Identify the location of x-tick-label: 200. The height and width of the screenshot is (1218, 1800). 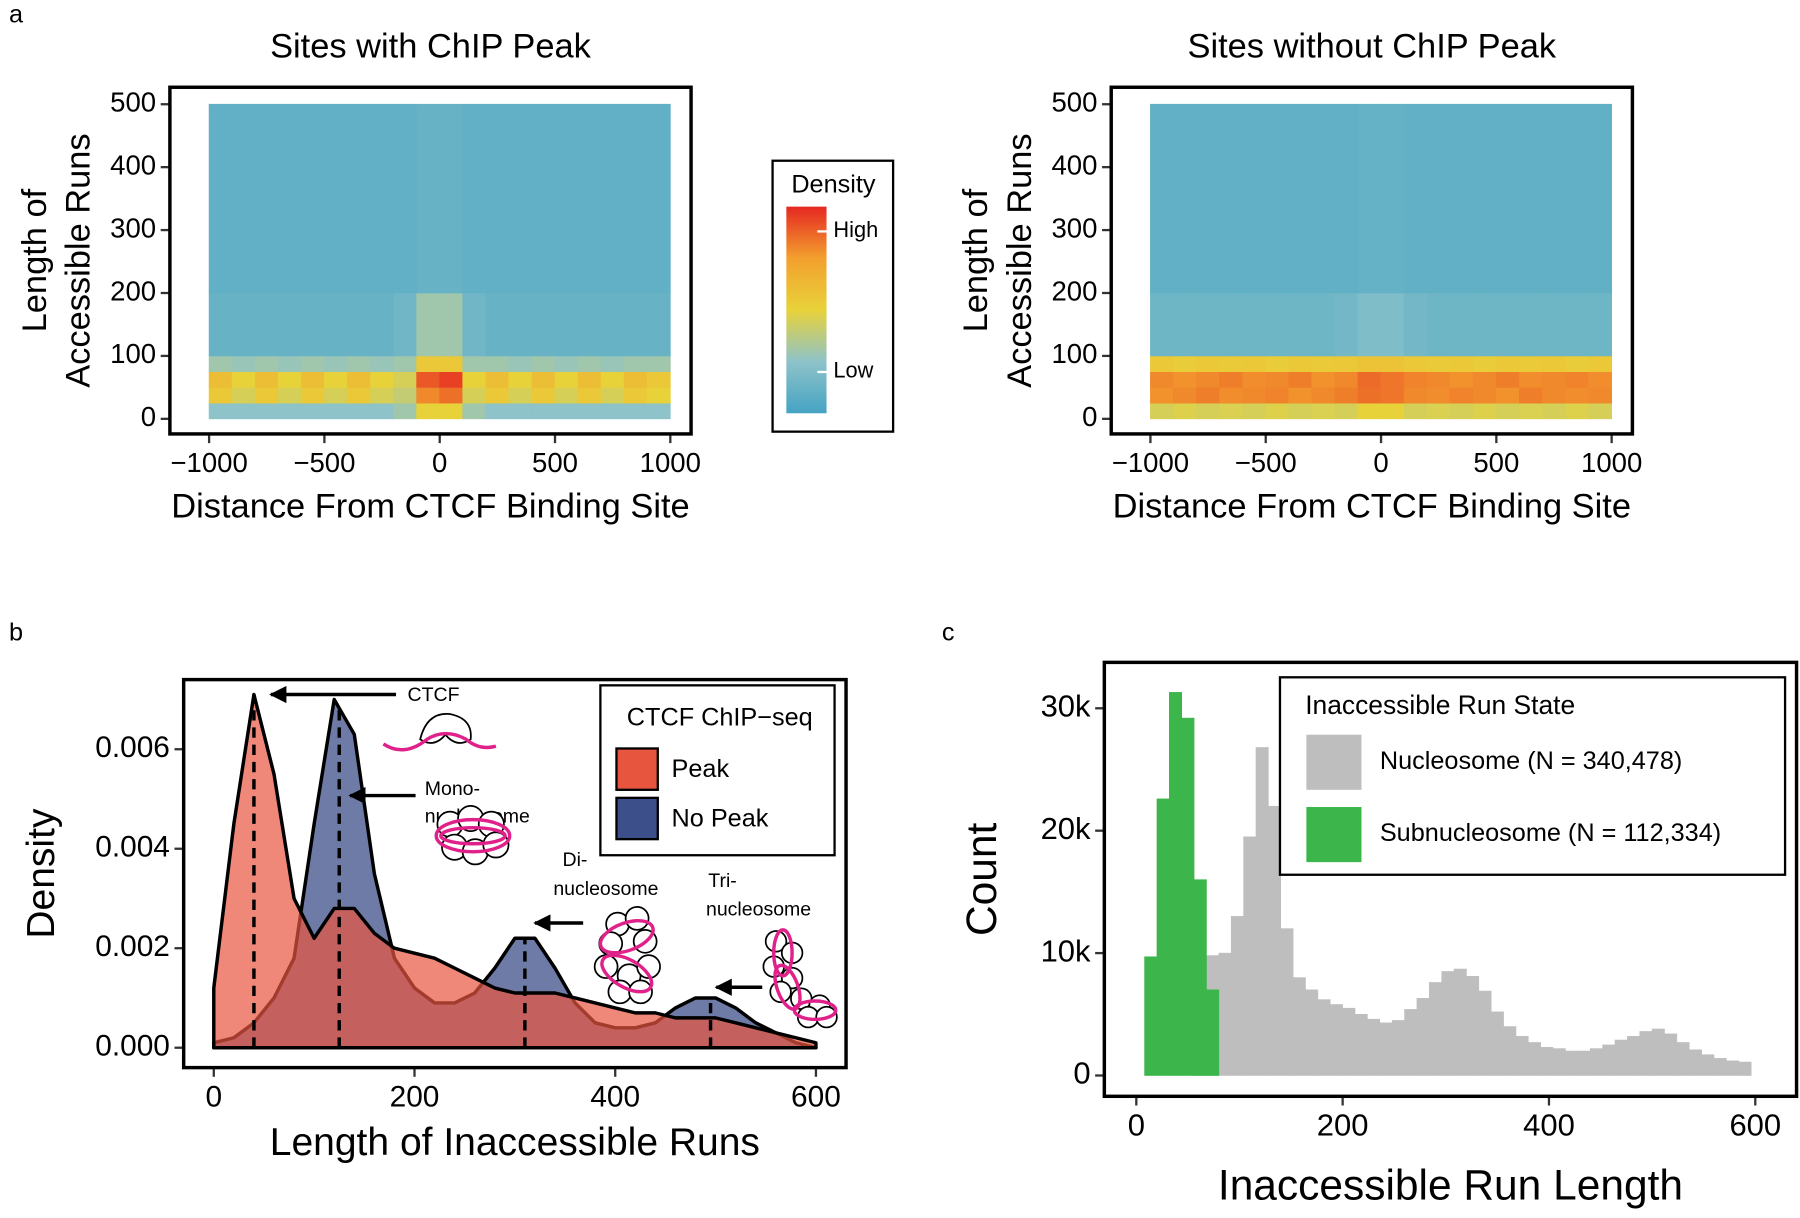
(415, 1096).